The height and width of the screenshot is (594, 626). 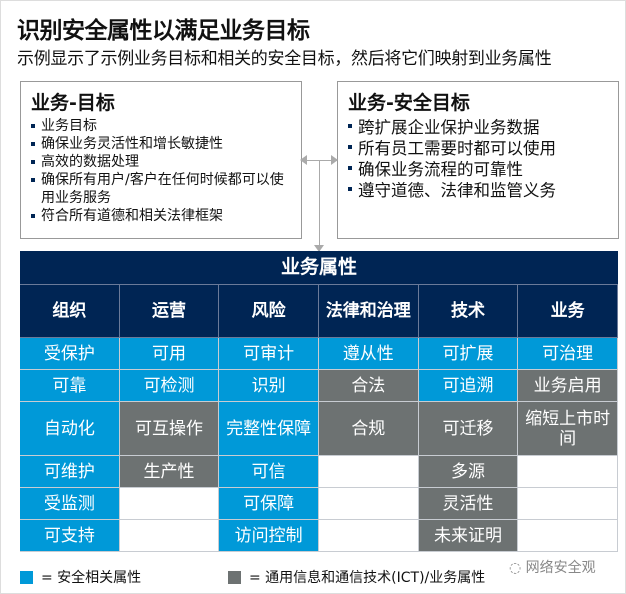 What do you see at coordinates (70, 386) in the screenshot?
I see `attribute-cell: 可靠` at bounding box center [70, 386].